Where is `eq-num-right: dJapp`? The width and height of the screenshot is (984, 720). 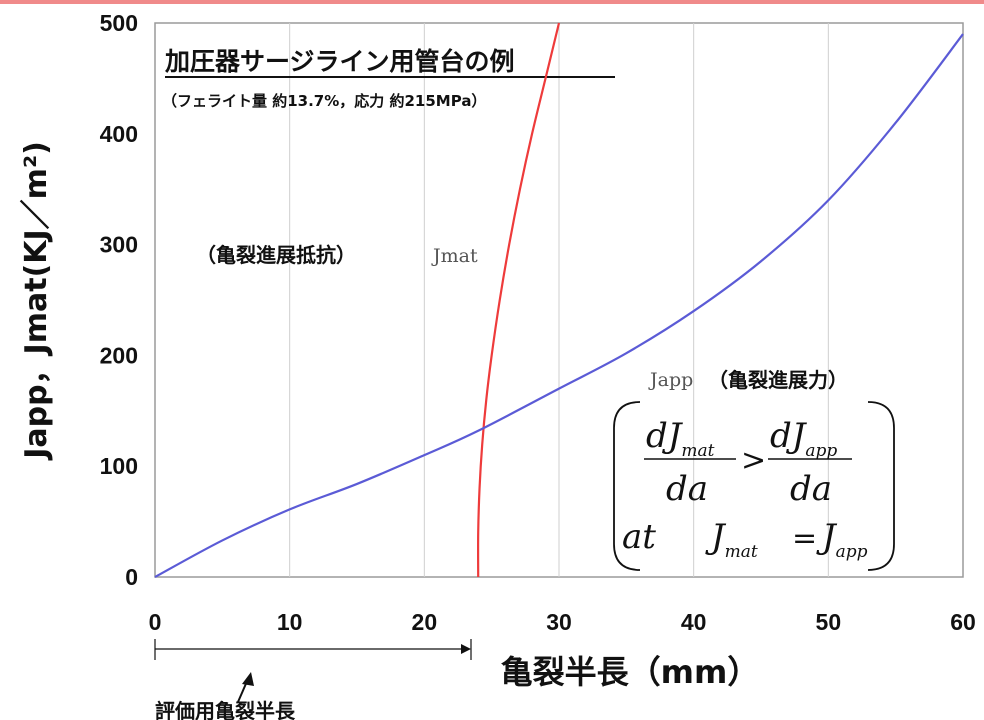 eq-num-right: dJapp is located at coordinates (803, 438).